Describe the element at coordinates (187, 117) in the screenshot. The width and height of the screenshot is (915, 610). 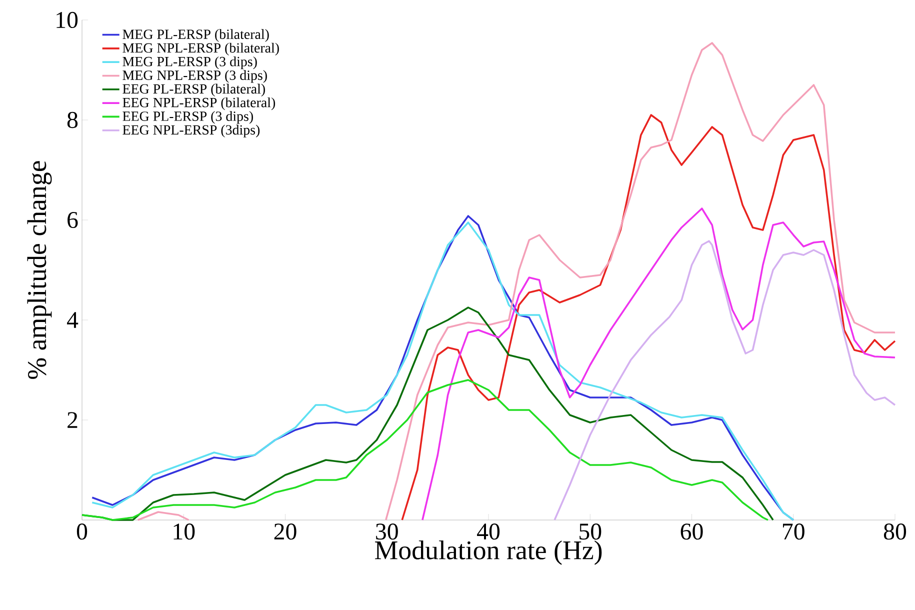
I see `legend-label: EEG PL-ERSP (3 dips)` at that location.